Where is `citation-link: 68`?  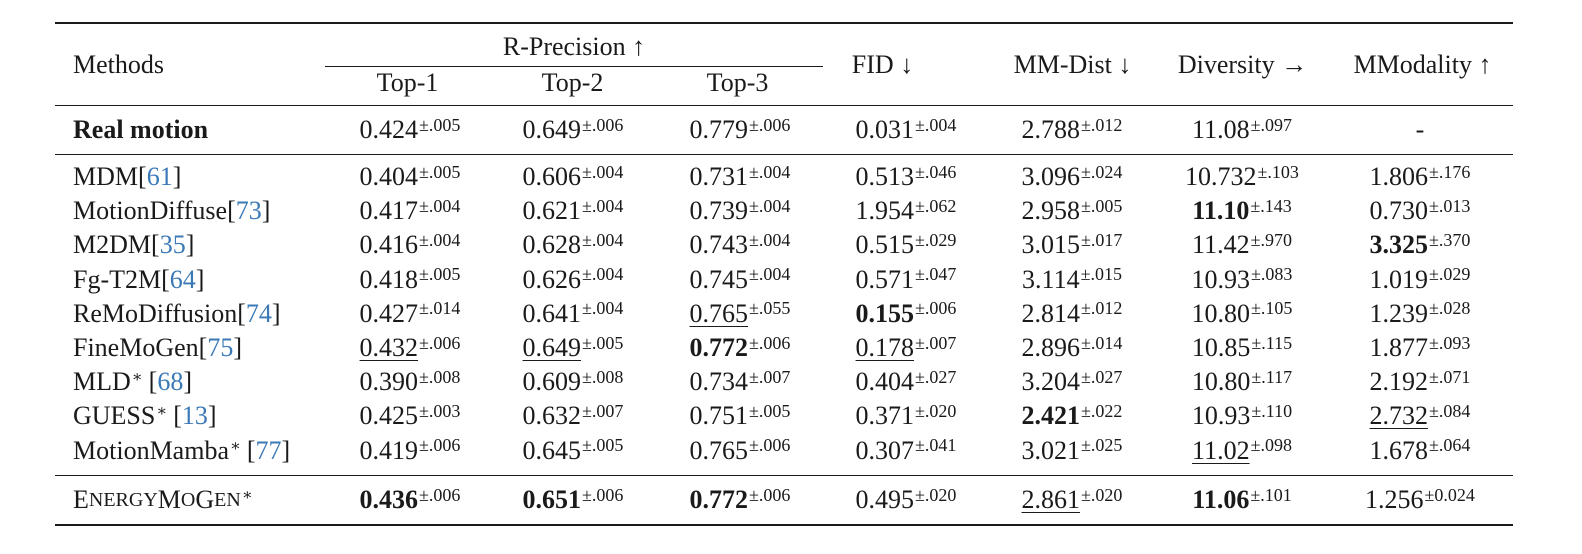 citation-link: 68 is located at coordinates (170, 382).